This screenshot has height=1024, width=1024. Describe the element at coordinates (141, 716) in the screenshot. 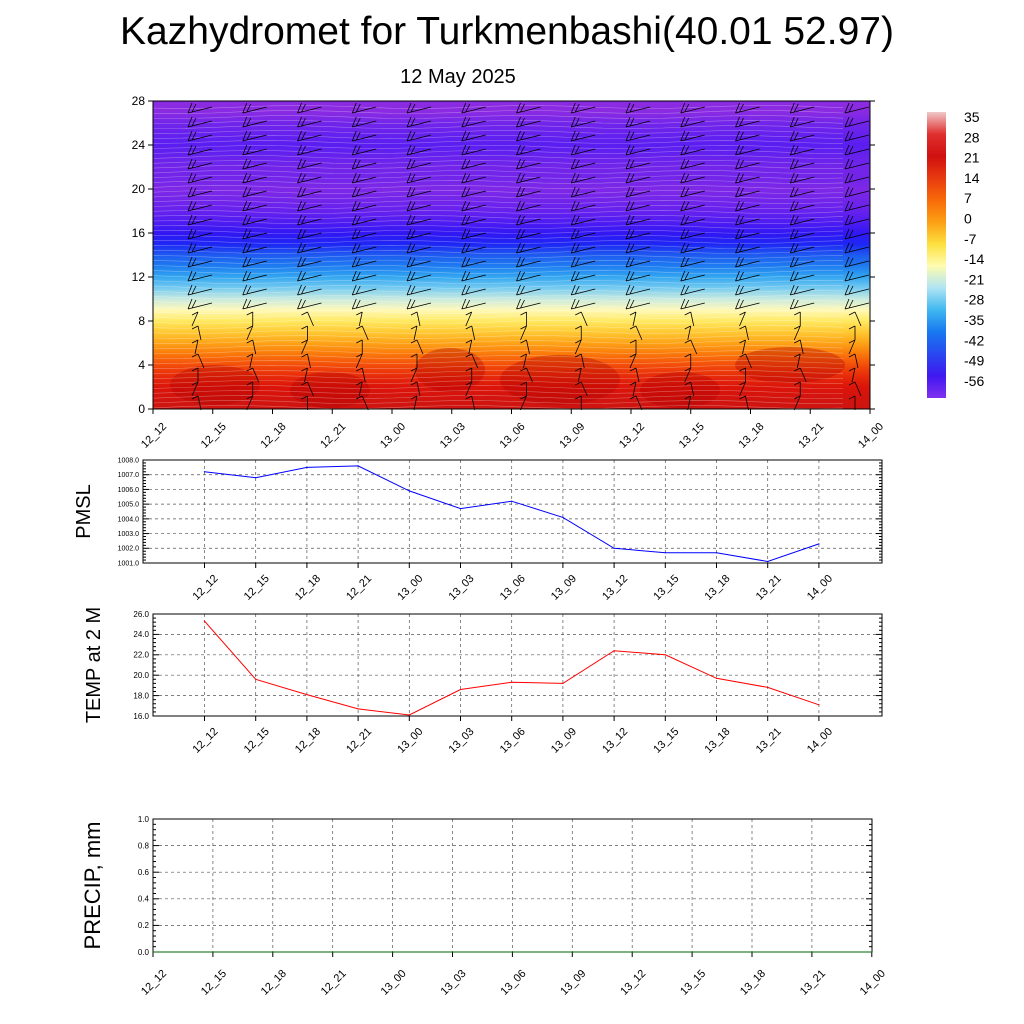

I see `y-tick-label: 16.0` at that location.